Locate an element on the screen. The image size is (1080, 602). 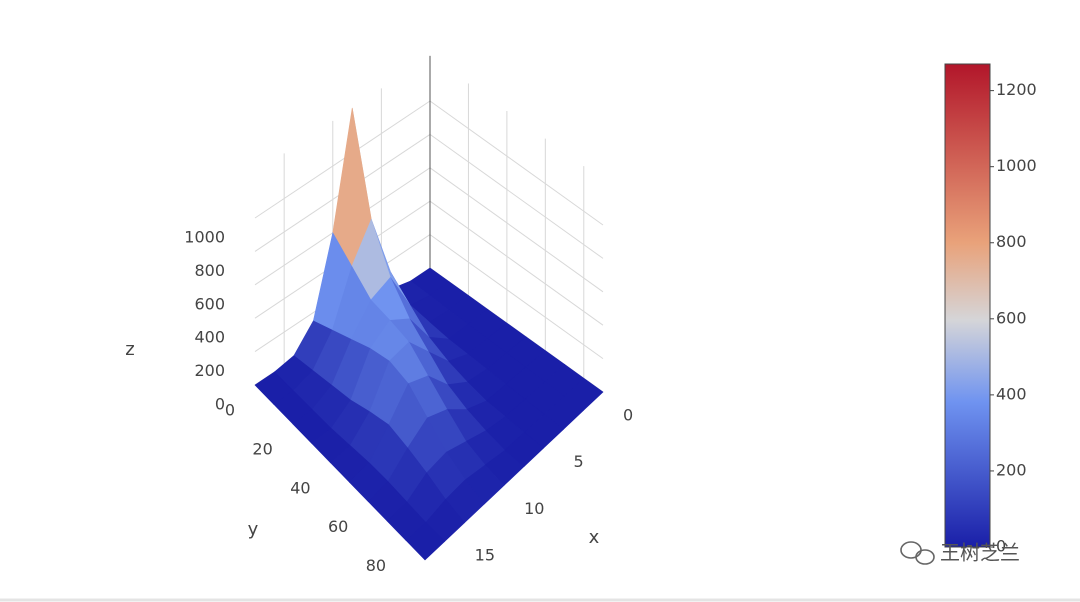
surface-cell is located at coordinates (425, 541).